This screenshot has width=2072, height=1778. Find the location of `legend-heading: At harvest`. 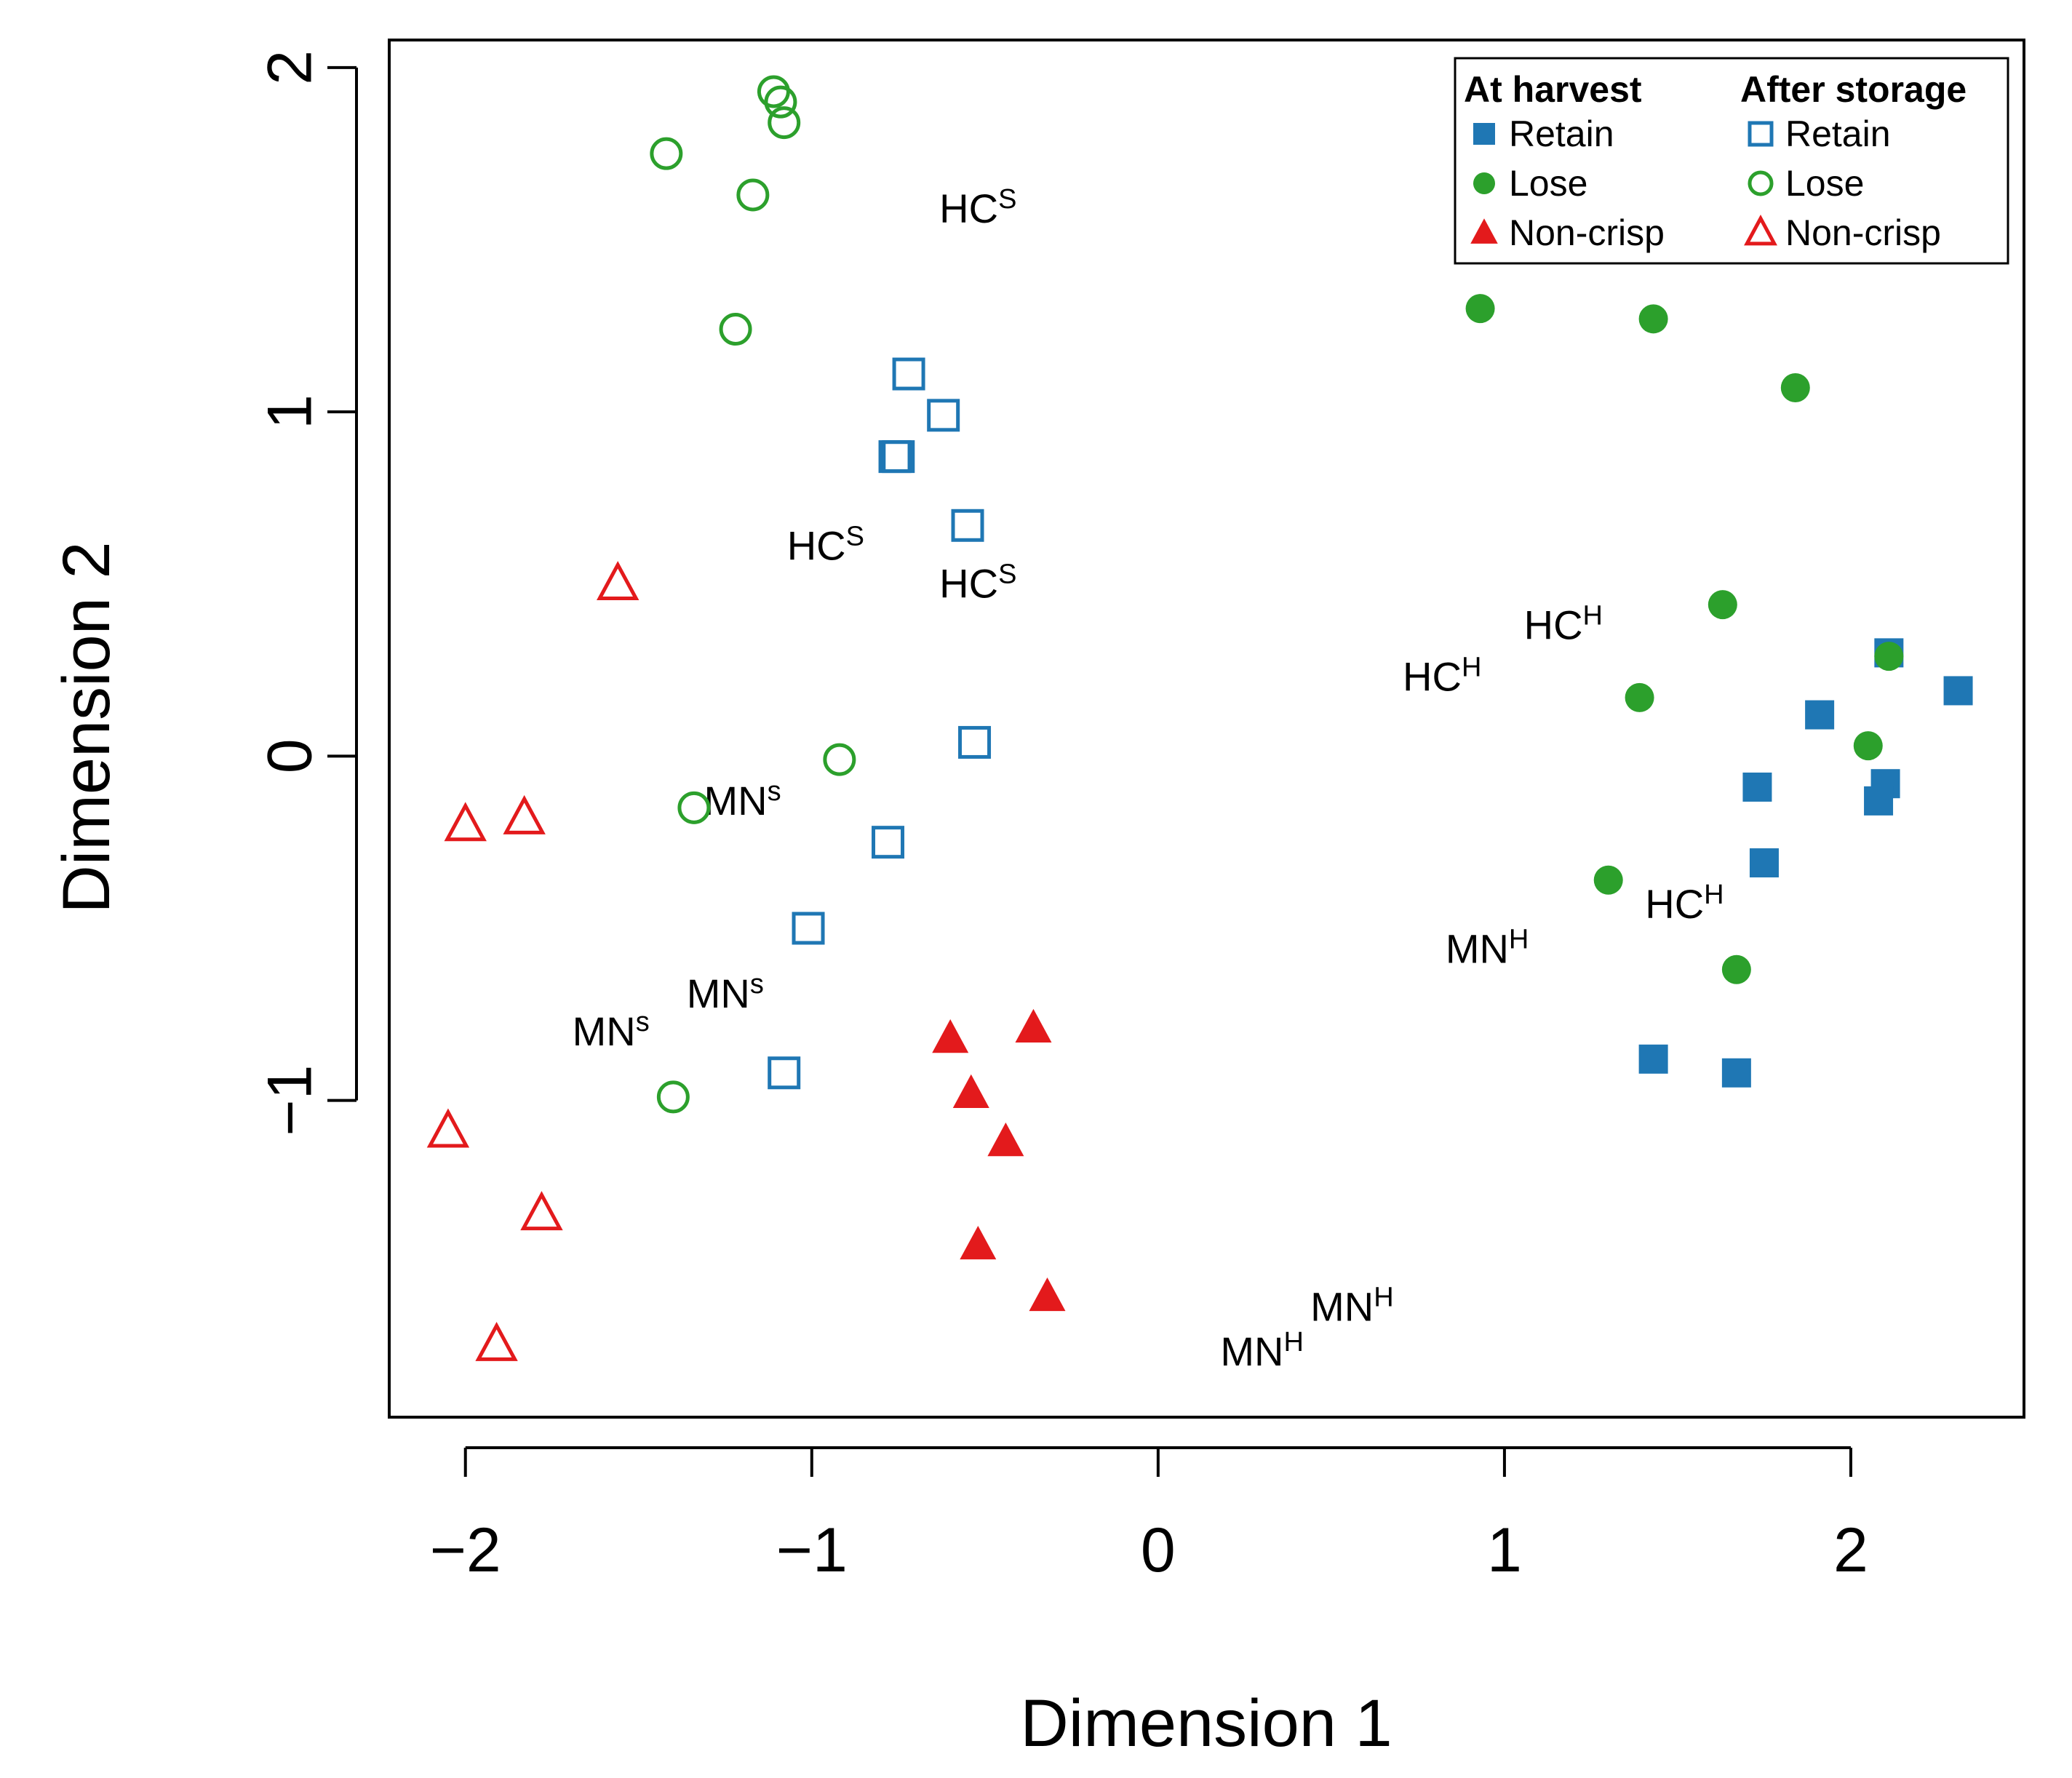

legend-heading: At harvest is located at coordinates (1553, 90).